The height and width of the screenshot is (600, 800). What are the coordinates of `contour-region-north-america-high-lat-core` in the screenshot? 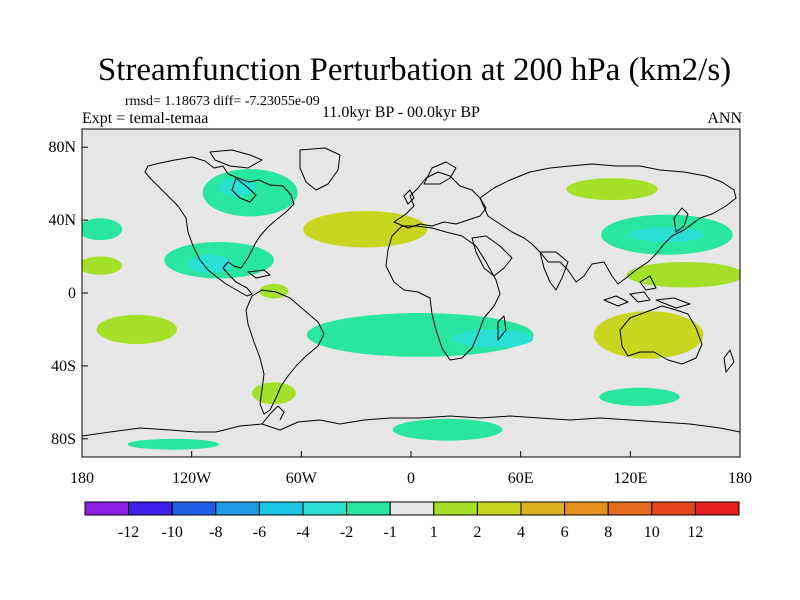 It's located at (237, 187).